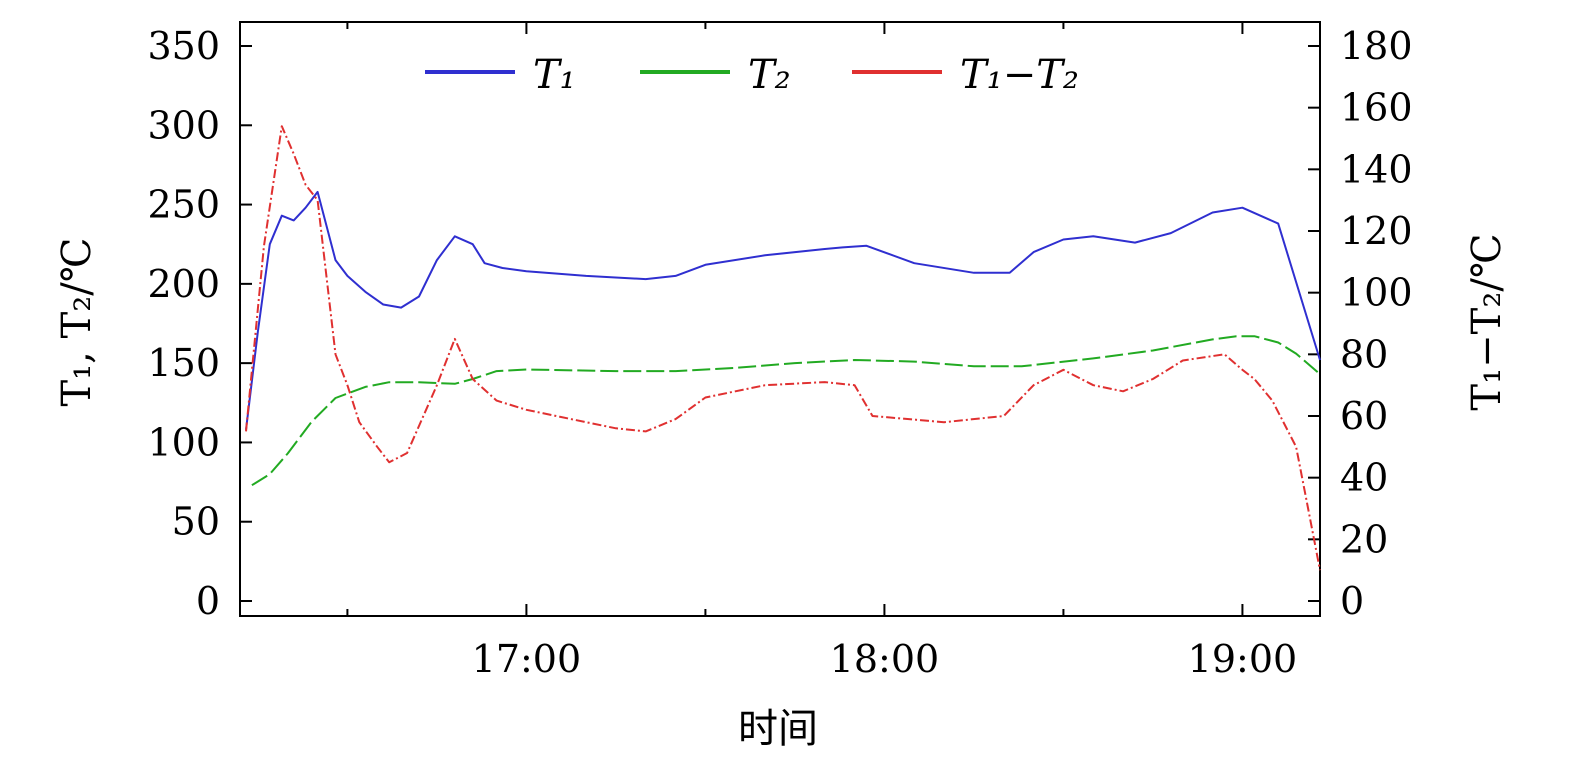 This screenshot has height=768, width=1575. Describe the element at coordinates (1376, 169) in the screenshot. I see `right-tick-label: 140` at that location.